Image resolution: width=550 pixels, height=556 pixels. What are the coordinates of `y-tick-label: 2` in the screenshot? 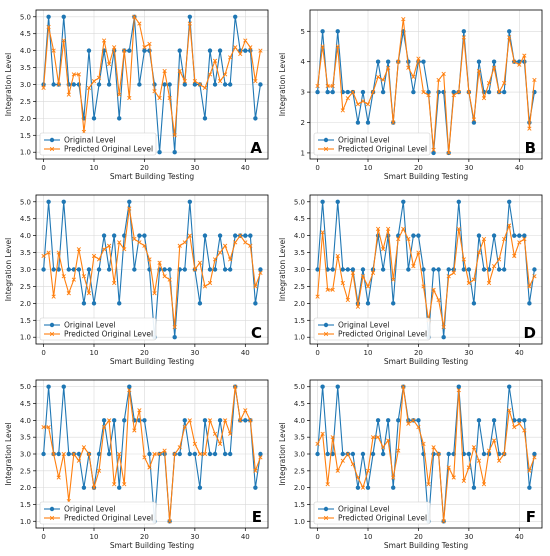 It's located at (303, 123).